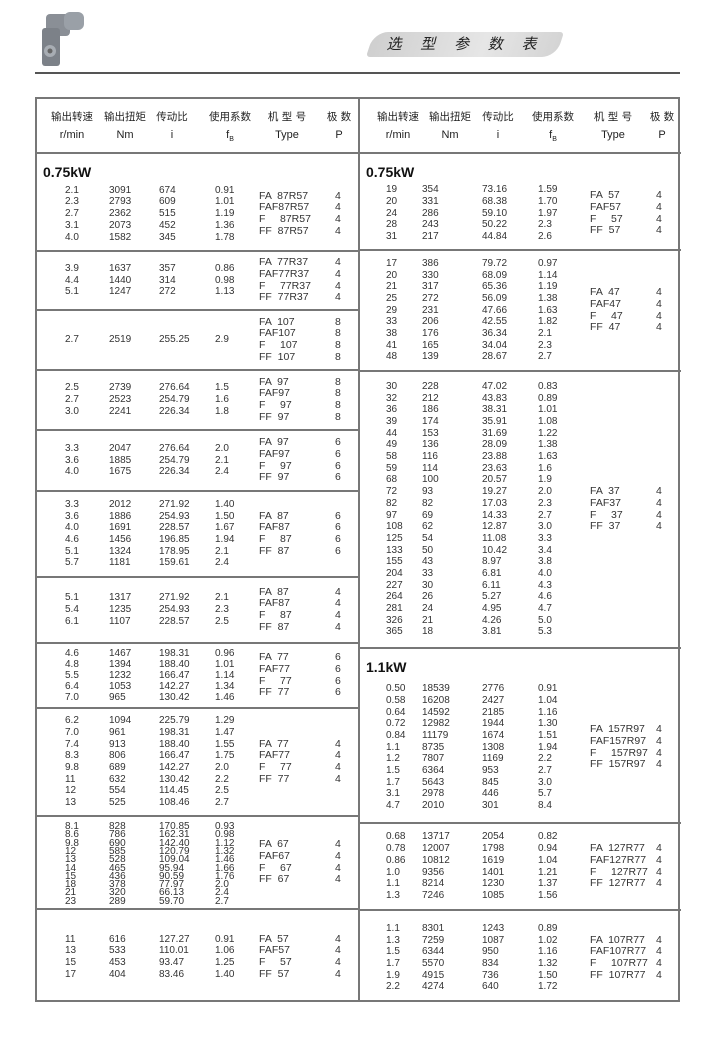 The height and width of the screenshot is (1050, 710). Describe the element at coordinates (72, 551) in the screenshot. I see `speed-cell: 5.1` at that location.